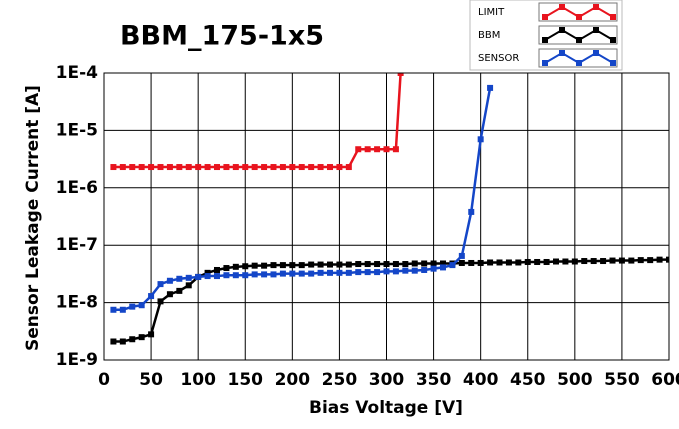 The height and width of the screenshot is (429, 679). I want to click on legend-label: BBM, so click(489, 35).